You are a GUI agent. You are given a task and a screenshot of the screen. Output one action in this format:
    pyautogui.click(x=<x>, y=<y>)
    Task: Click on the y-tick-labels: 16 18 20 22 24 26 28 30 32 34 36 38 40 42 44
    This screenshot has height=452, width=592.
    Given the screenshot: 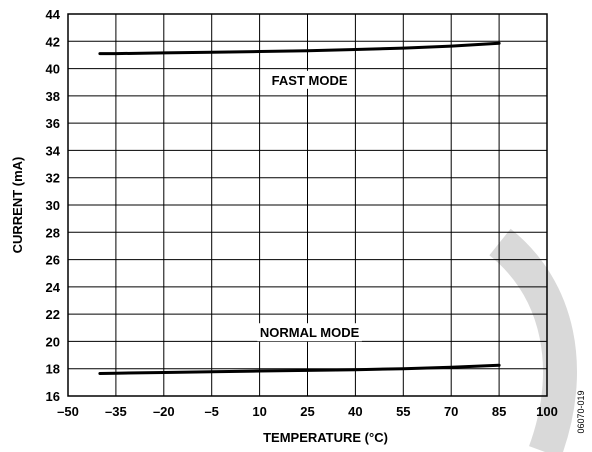 What is the action you would take?
    pyautogui.click(x=53, y=205)
    